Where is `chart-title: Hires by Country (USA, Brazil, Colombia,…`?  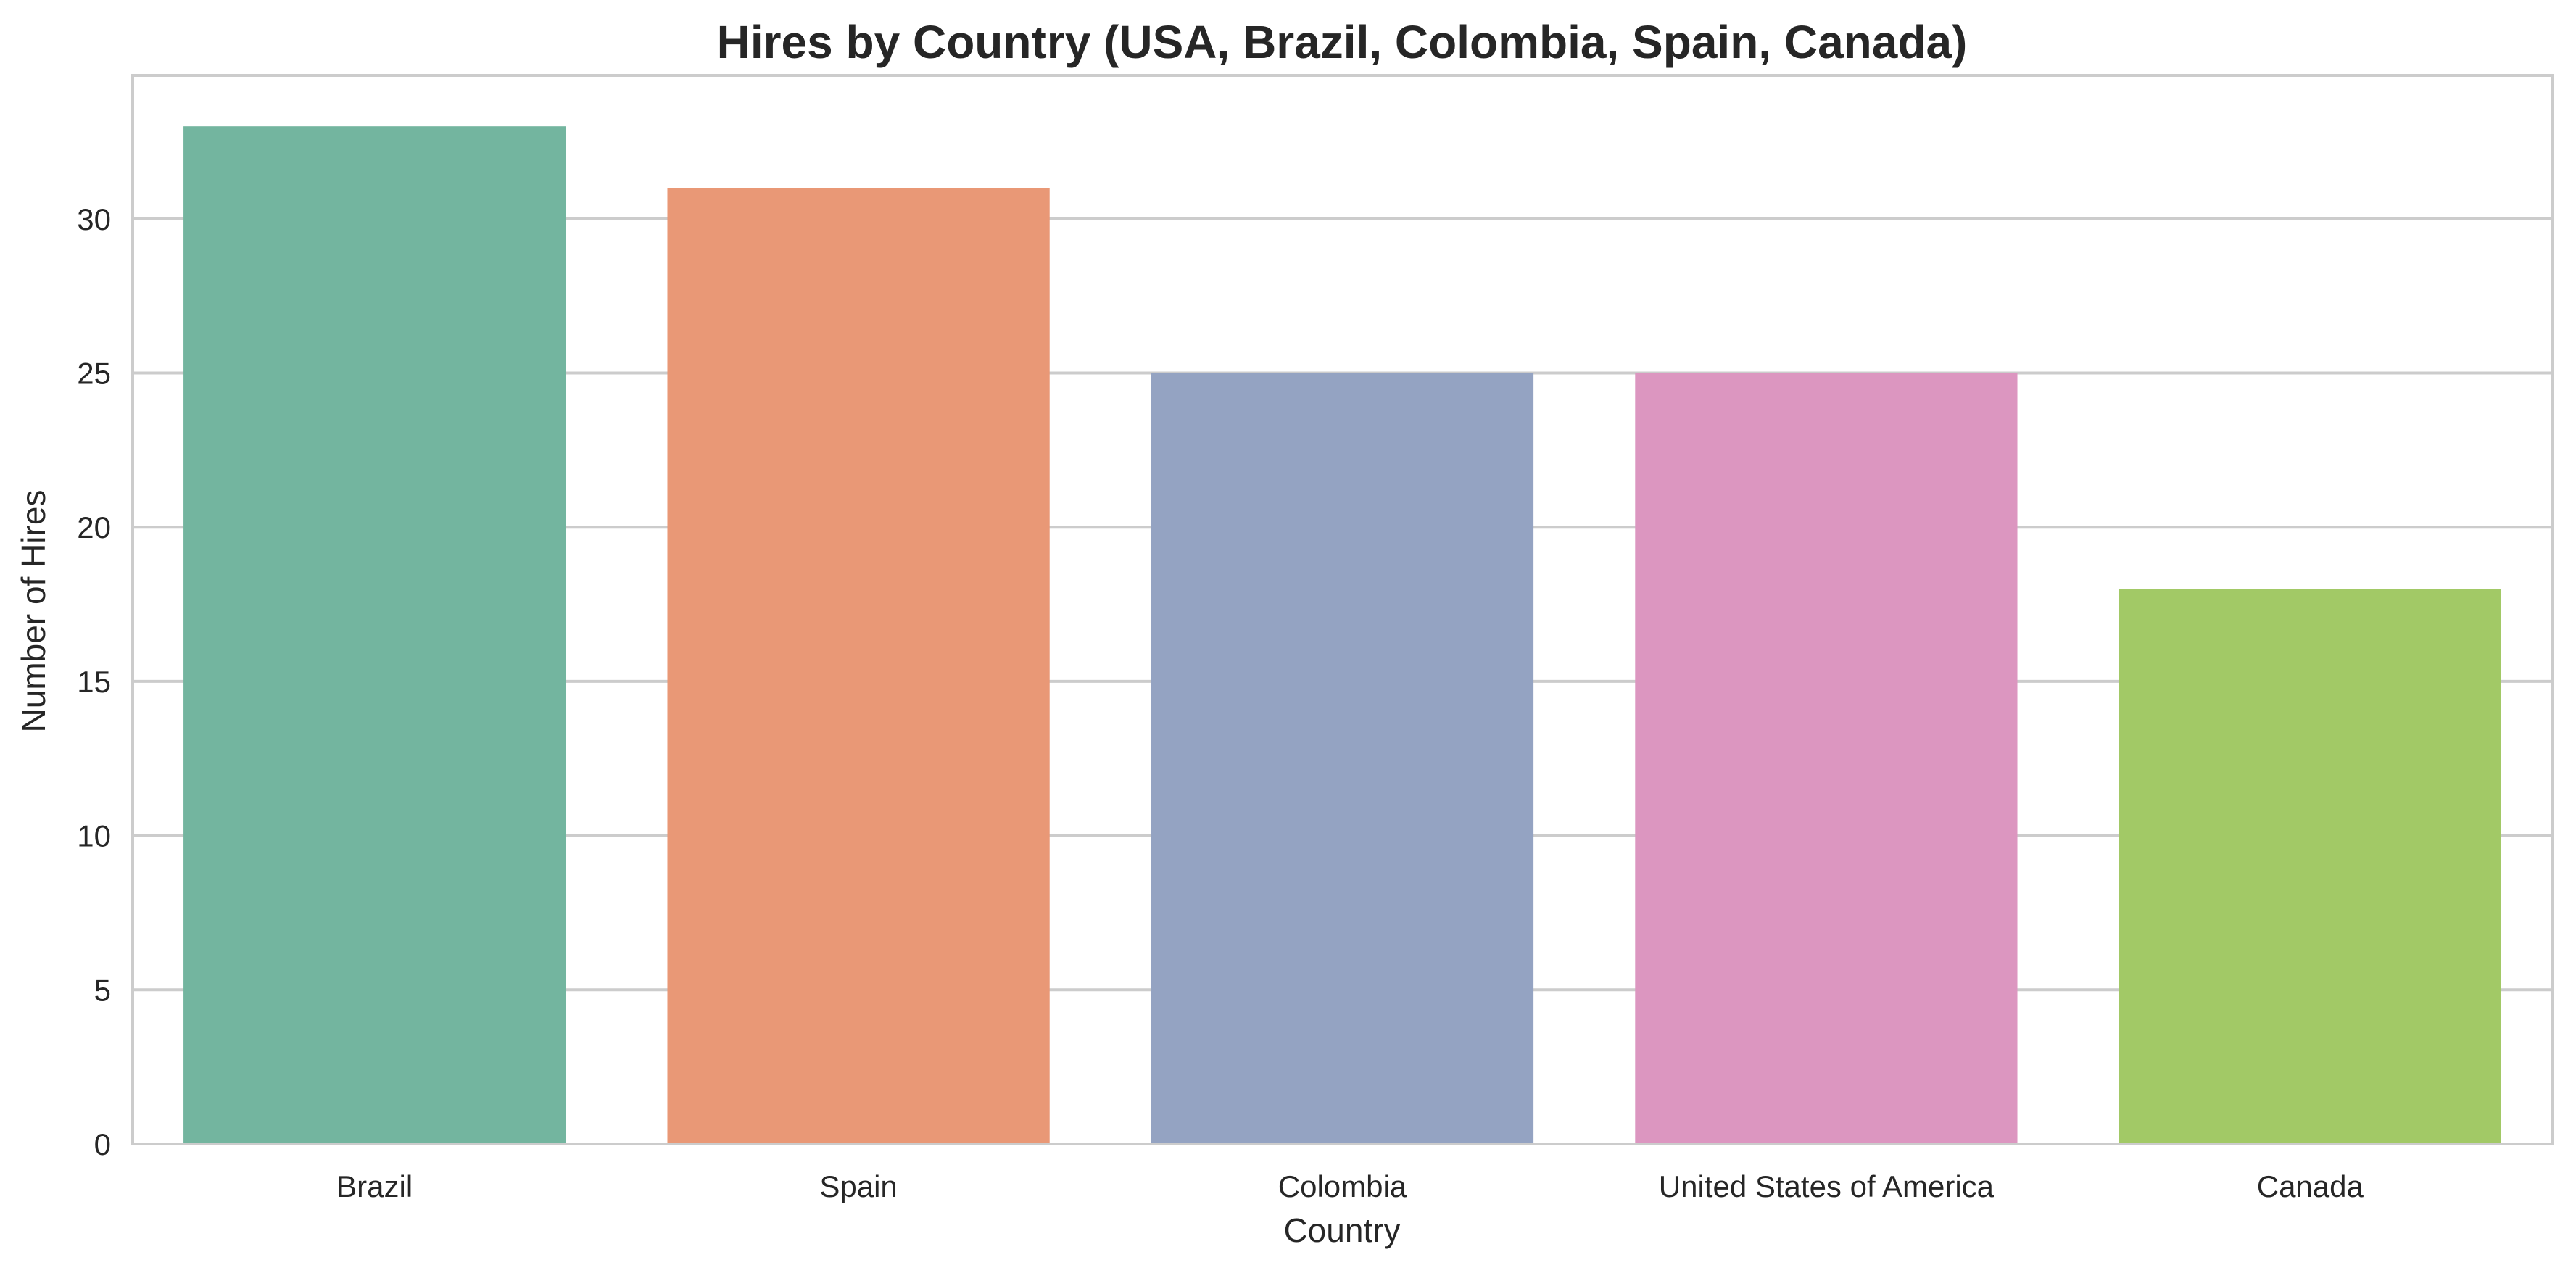
chart-title: Hires by Country (USA, Brazil, Colombia,… is located at coordinates (1342, 42).